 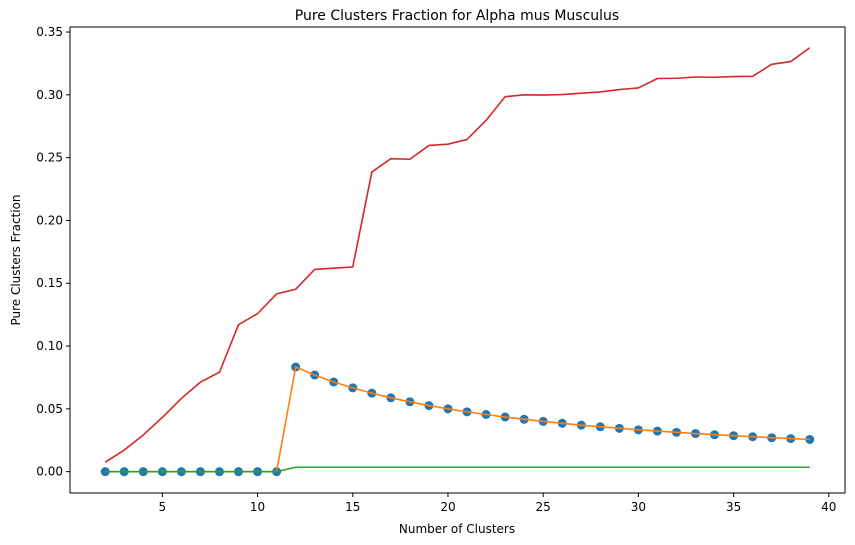 I want to click on x-tick-label: 30, so click(x=638, y=507).